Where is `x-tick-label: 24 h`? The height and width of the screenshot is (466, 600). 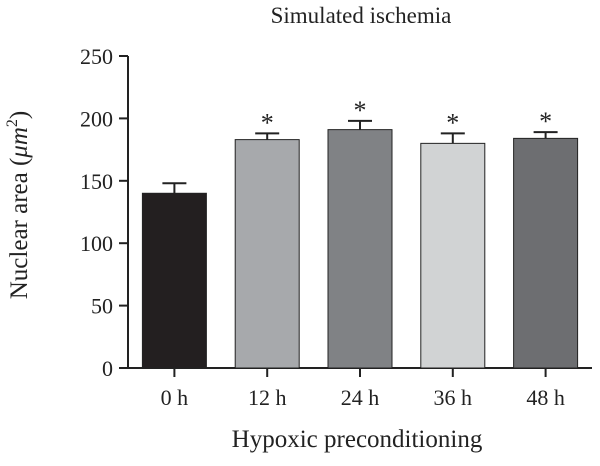
x-tick-label: 24 h is located at coordinates (360, 397).